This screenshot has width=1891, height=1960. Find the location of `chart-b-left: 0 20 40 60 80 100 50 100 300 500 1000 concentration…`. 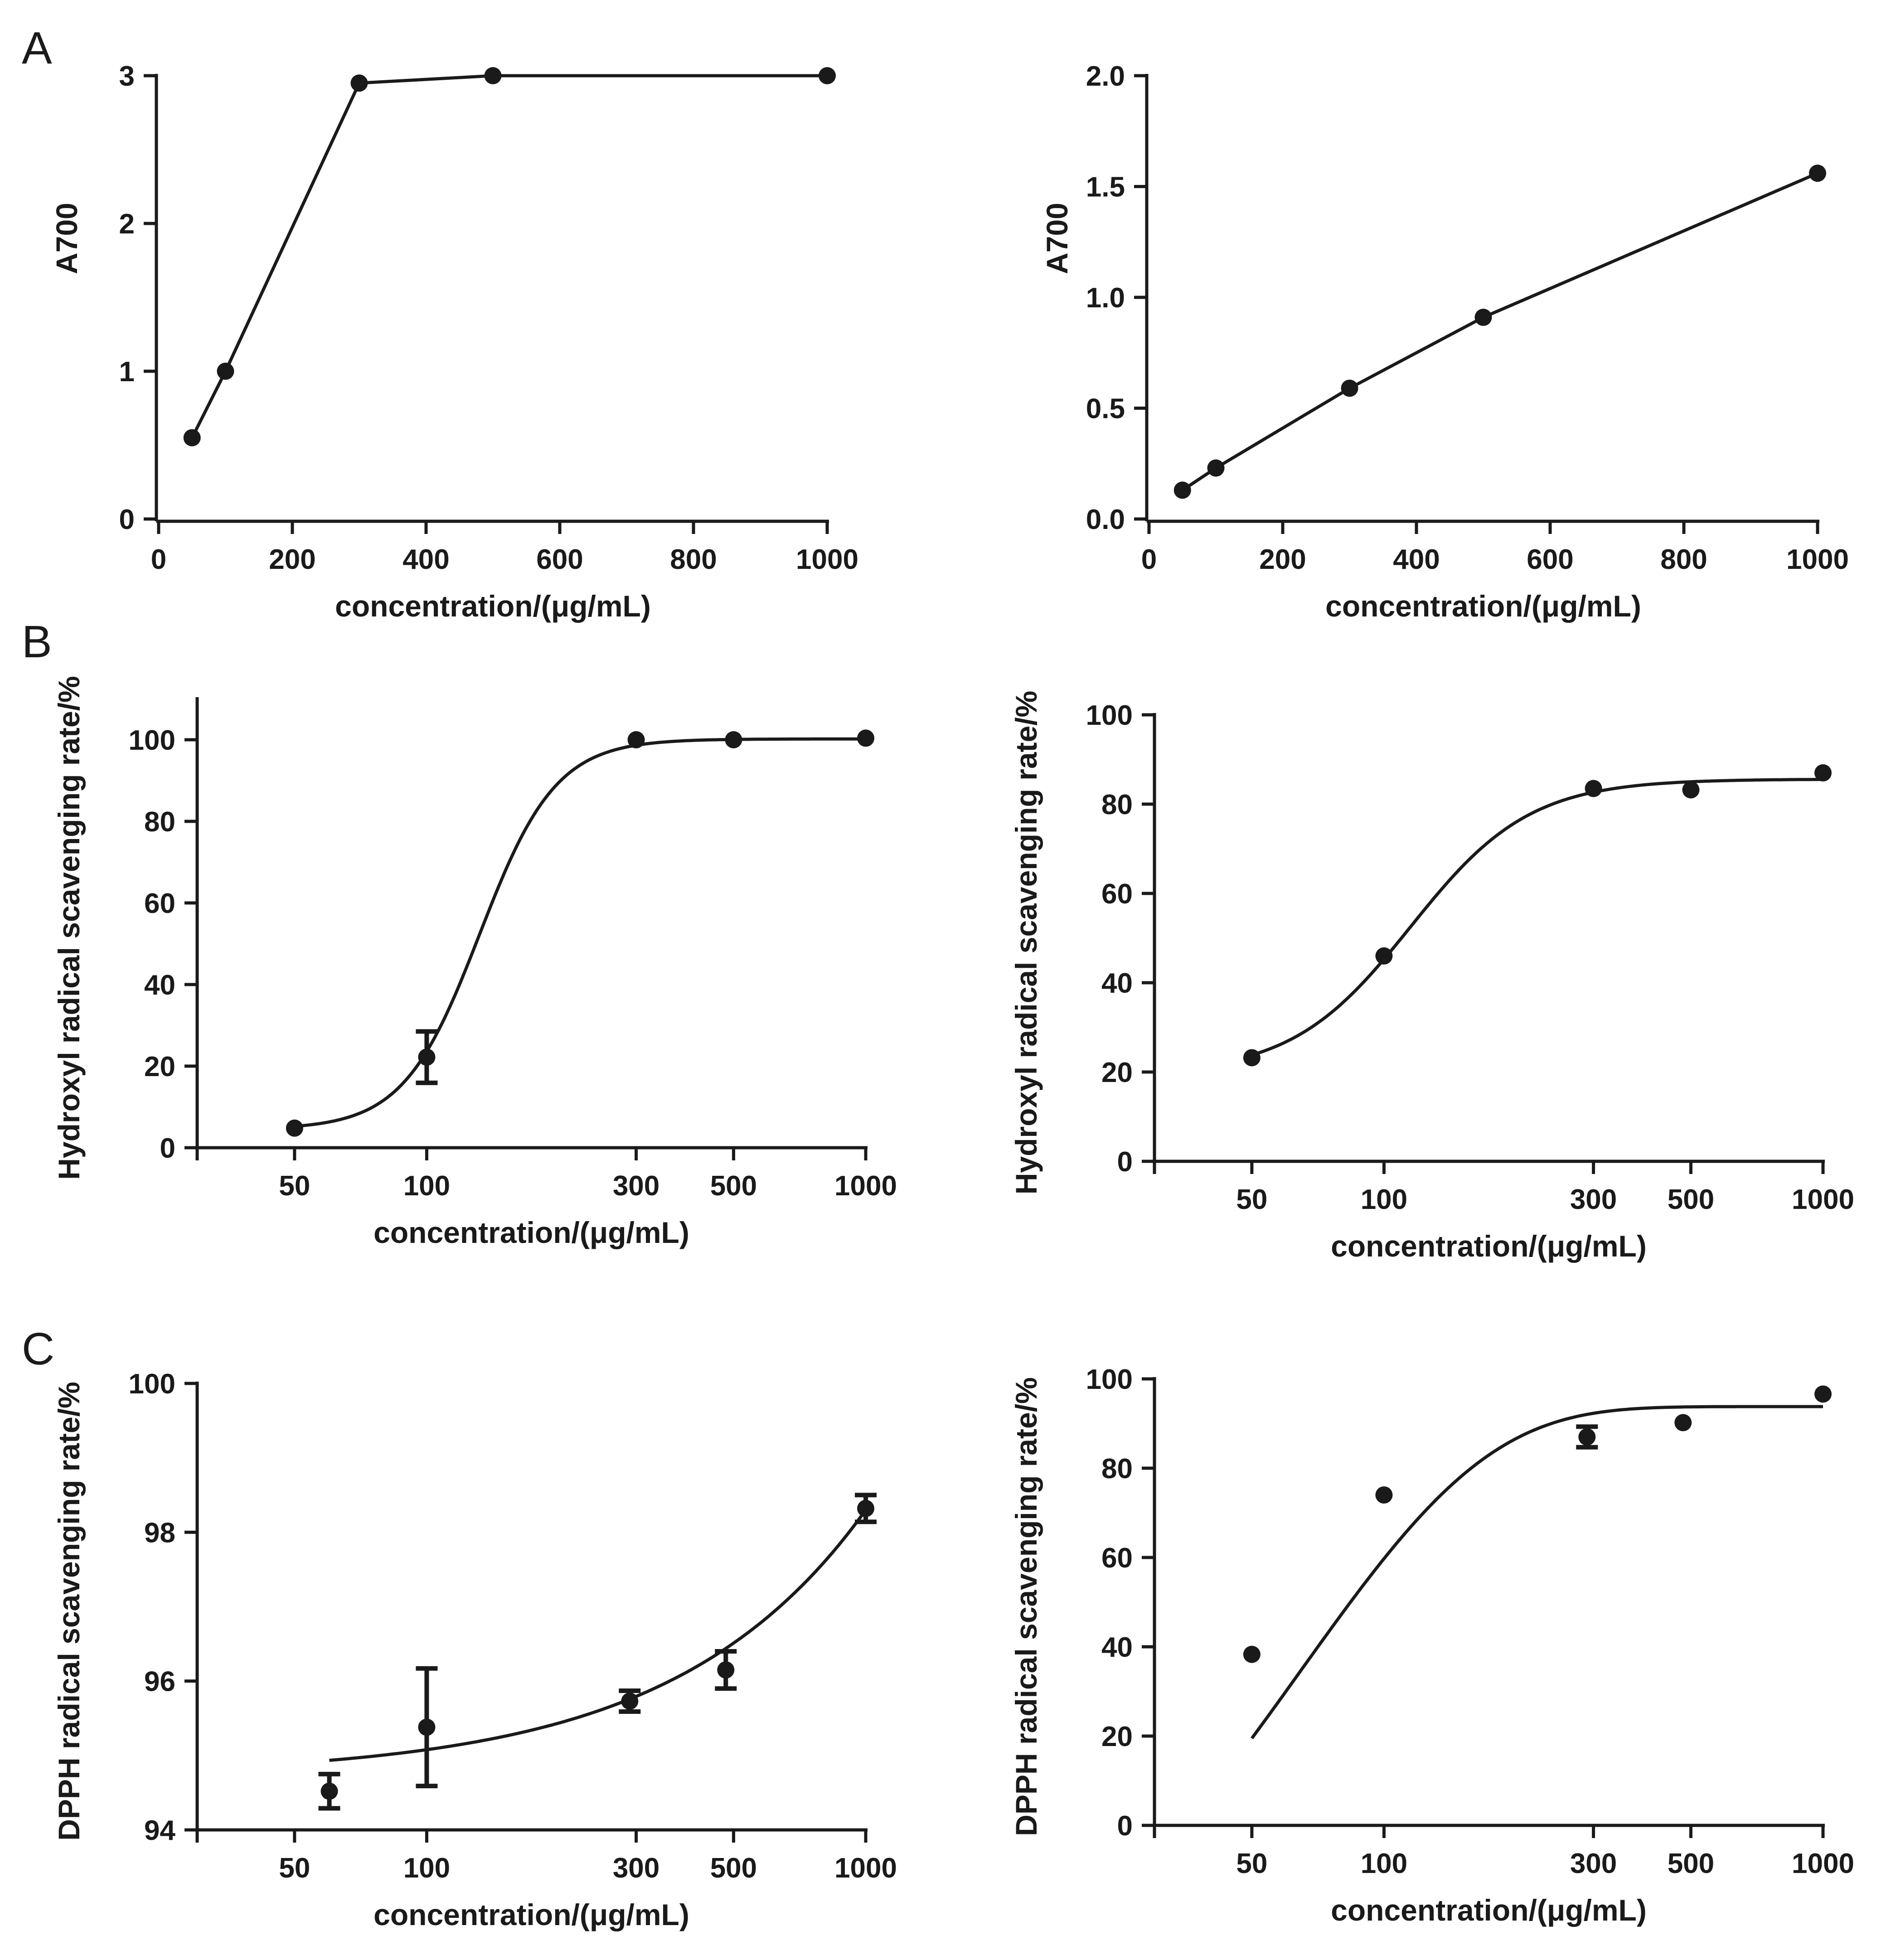

chart-b-left: 0 20 40 60 80 100 50 100 300 500 1000 concentration… is located at coordinates (475, 963).